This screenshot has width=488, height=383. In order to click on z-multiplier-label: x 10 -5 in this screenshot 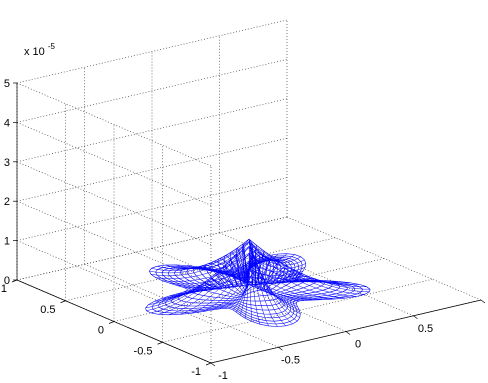, I will do `click(40, 50)`.